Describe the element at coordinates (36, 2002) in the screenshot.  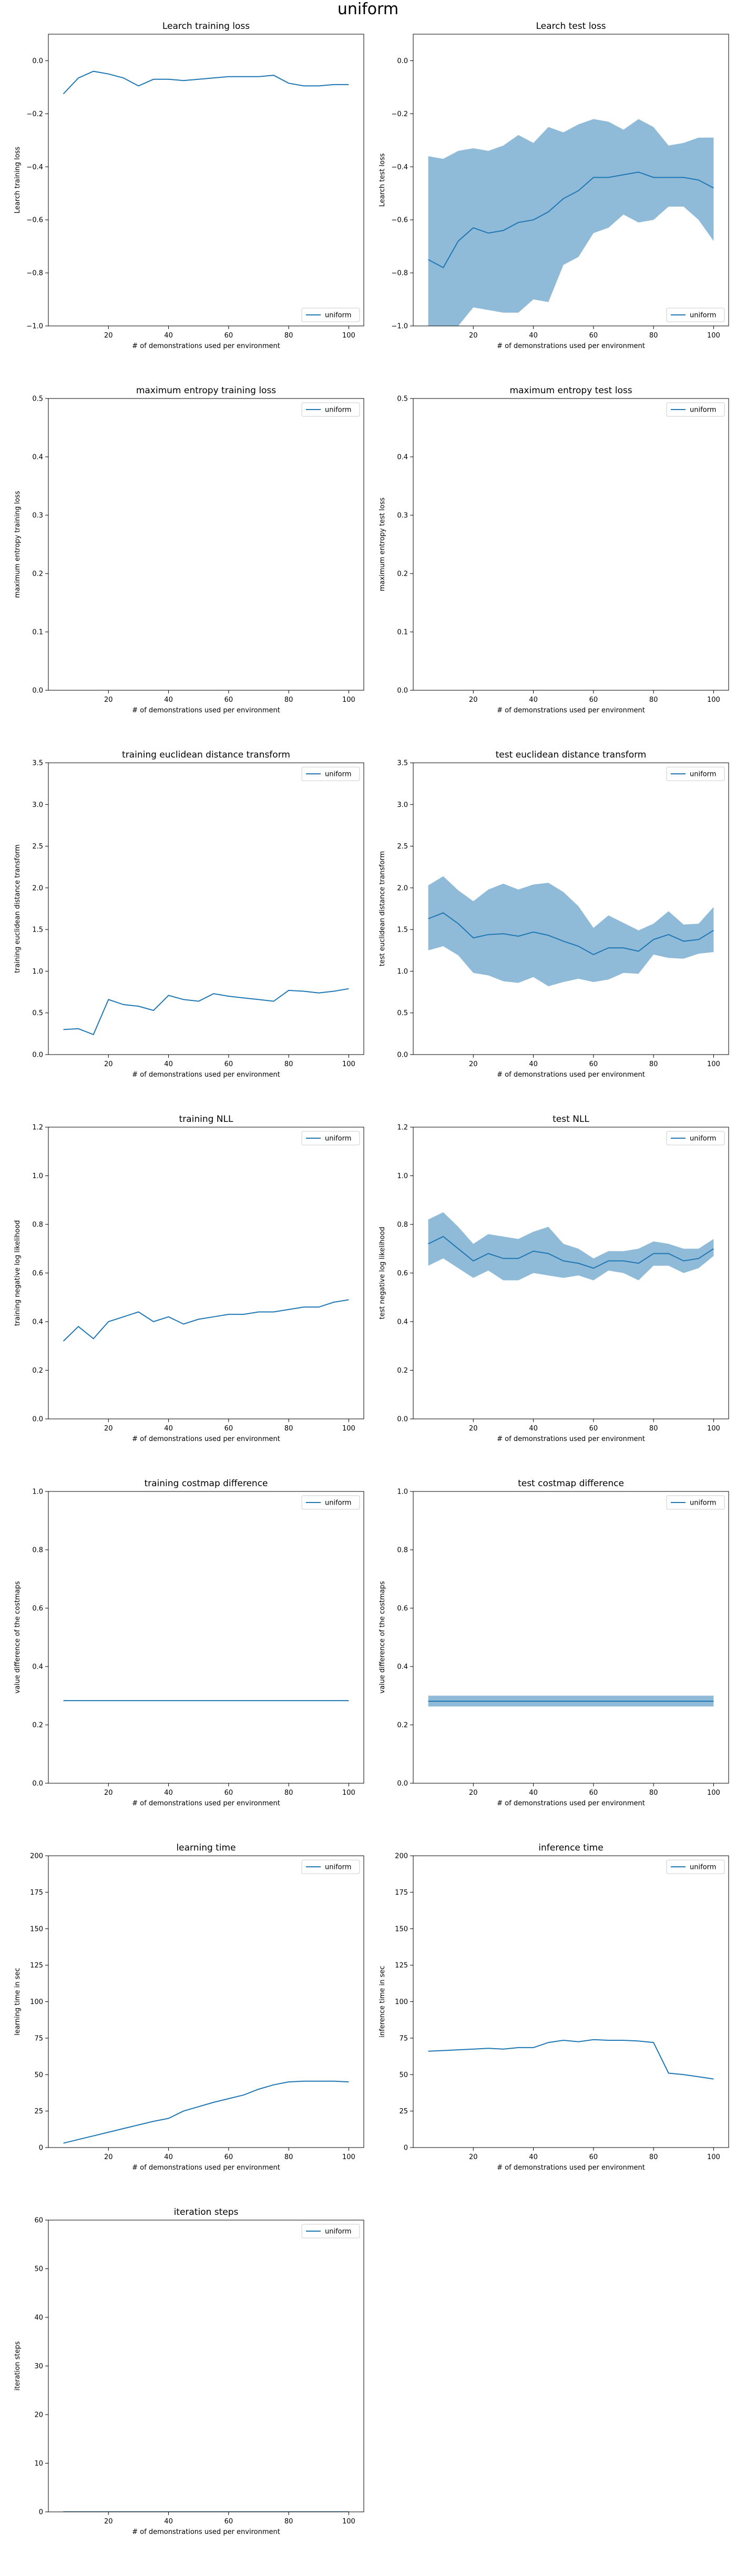
I see `y-tick-label: 100` at that location.